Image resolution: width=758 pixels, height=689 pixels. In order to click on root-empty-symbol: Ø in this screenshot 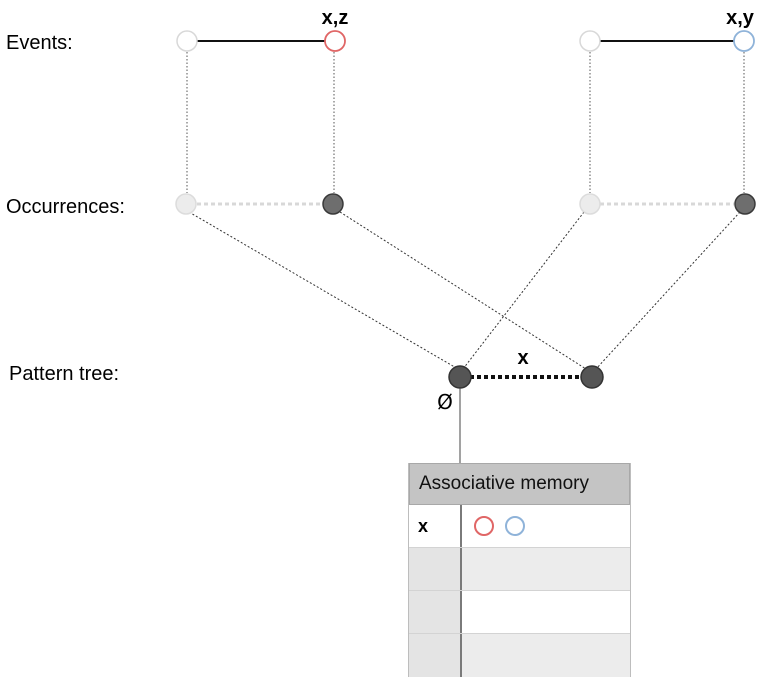, I will do `click(445, 402)`.